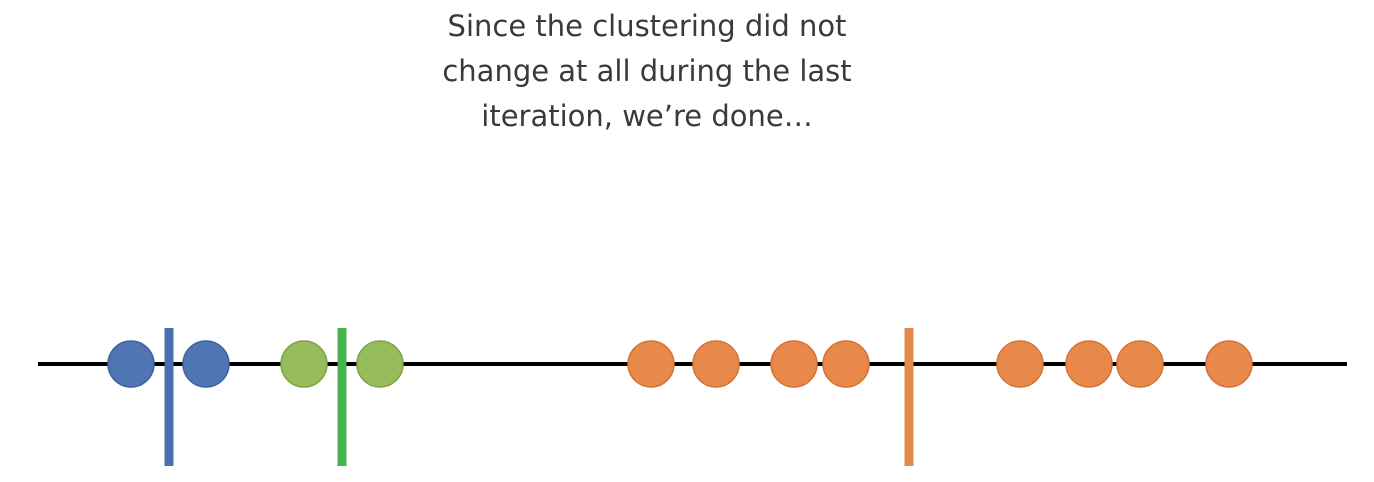  Describe the element at coordinates (342, 397) in the screenshot. I see `green-centroid-marker` at that location.